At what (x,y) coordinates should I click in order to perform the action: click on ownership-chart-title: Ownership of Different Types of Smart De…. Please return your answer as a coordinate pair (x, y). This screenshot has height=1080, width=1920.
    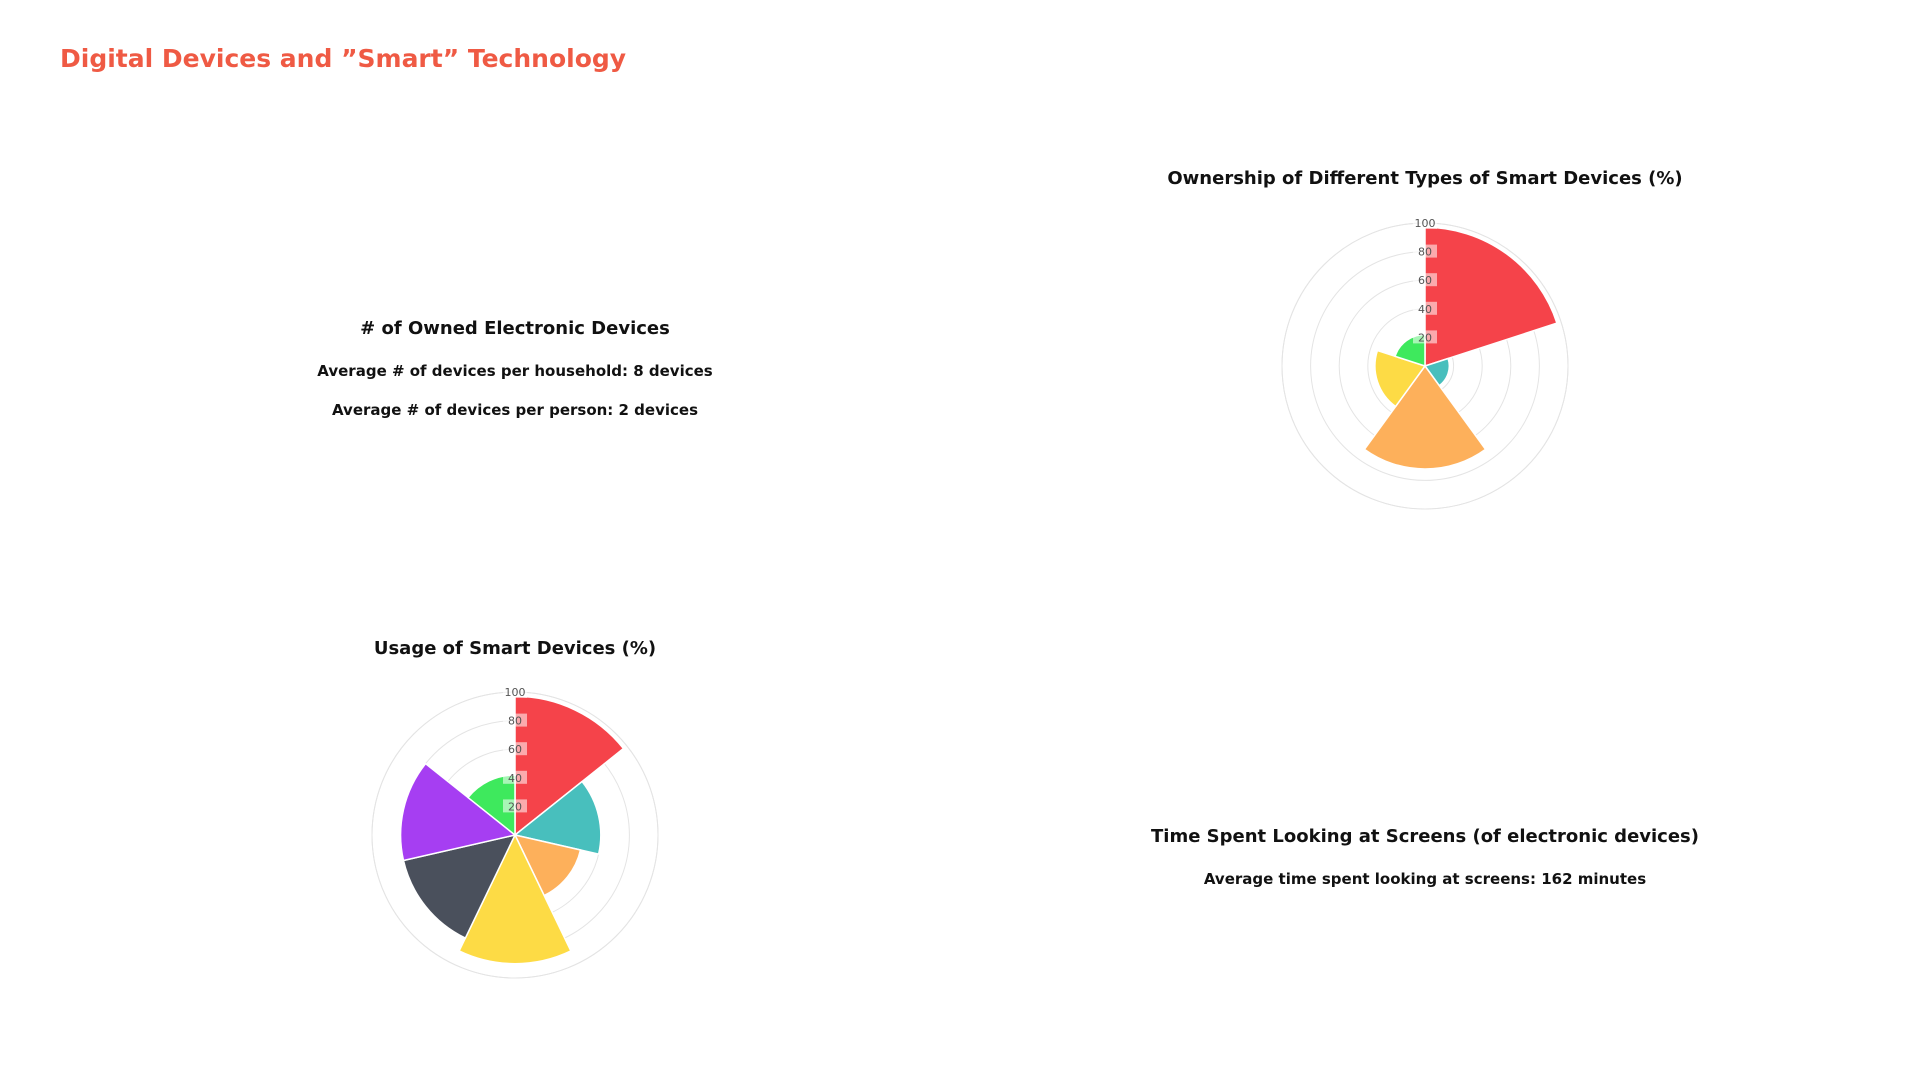
    Looking at the image, I should click on (1425, 178).